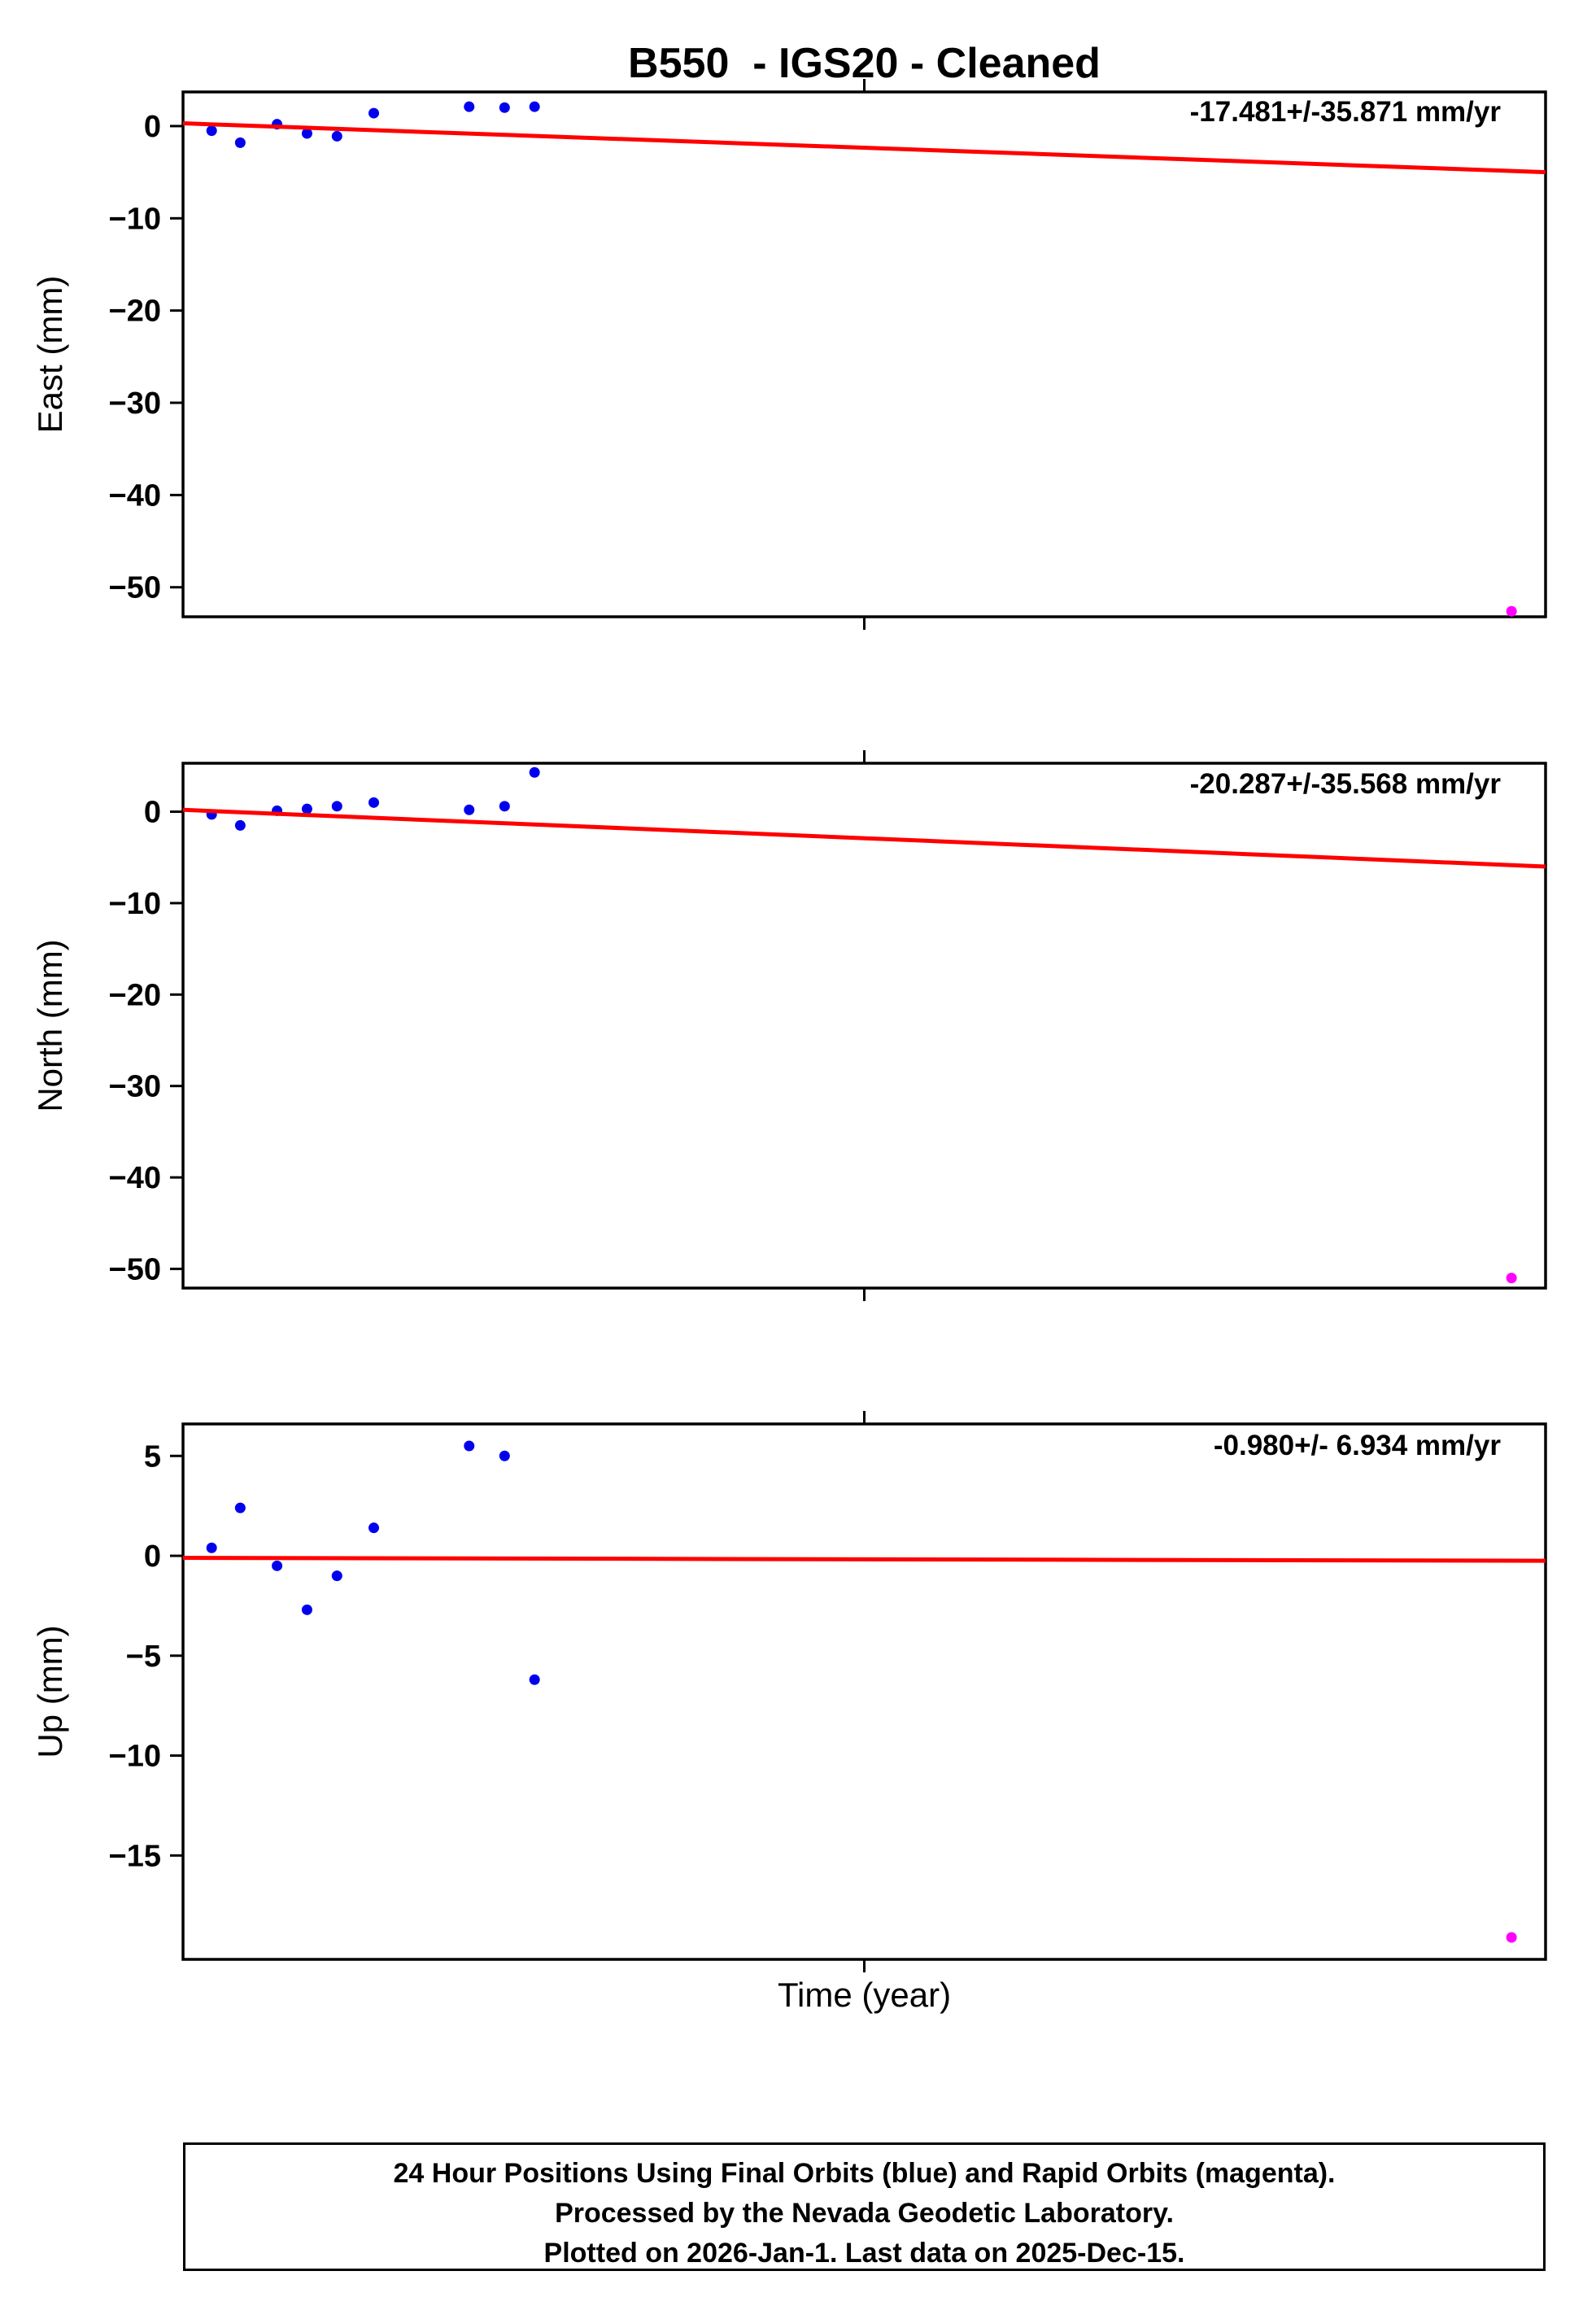 The image size is (1596, 2306). Describe the element at coordinates (1345, 784) in the screenshot. I see `north-rate-label: -20.287+/-35.568 mm/yr` at that location.